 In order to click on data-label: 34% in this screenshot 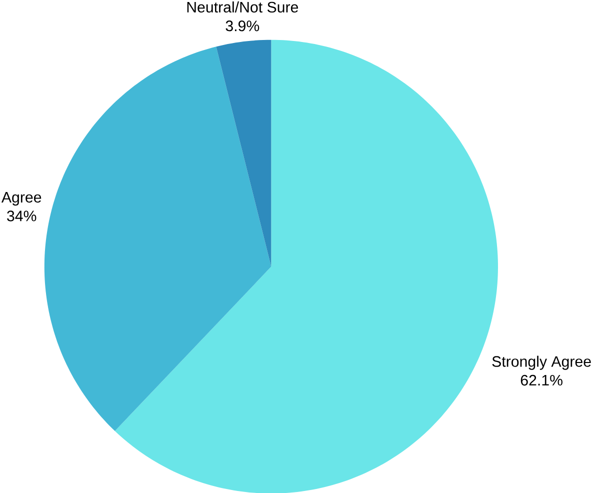, I will do `click(21, 216)`.